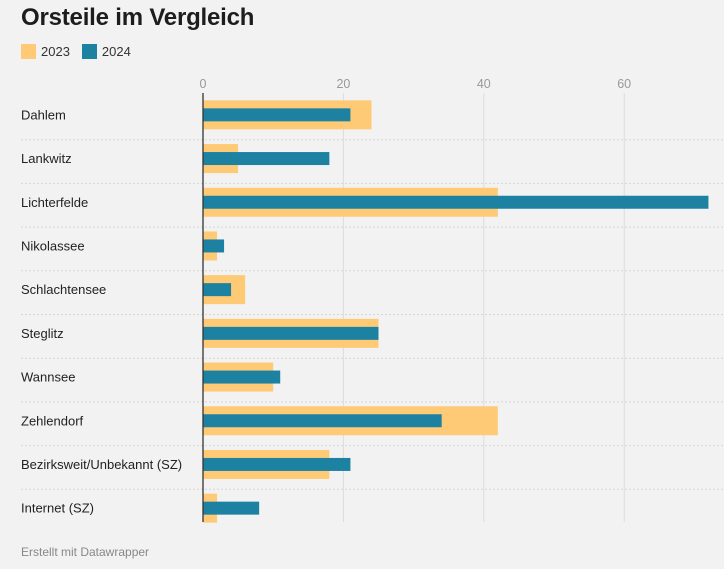 This screenshot has height=569, width=724. Describe the element at coordinates (101, 464) in the screenshot. I see `category-label-8: Bezirksweit/Unbekannt (SZ)` at that location.